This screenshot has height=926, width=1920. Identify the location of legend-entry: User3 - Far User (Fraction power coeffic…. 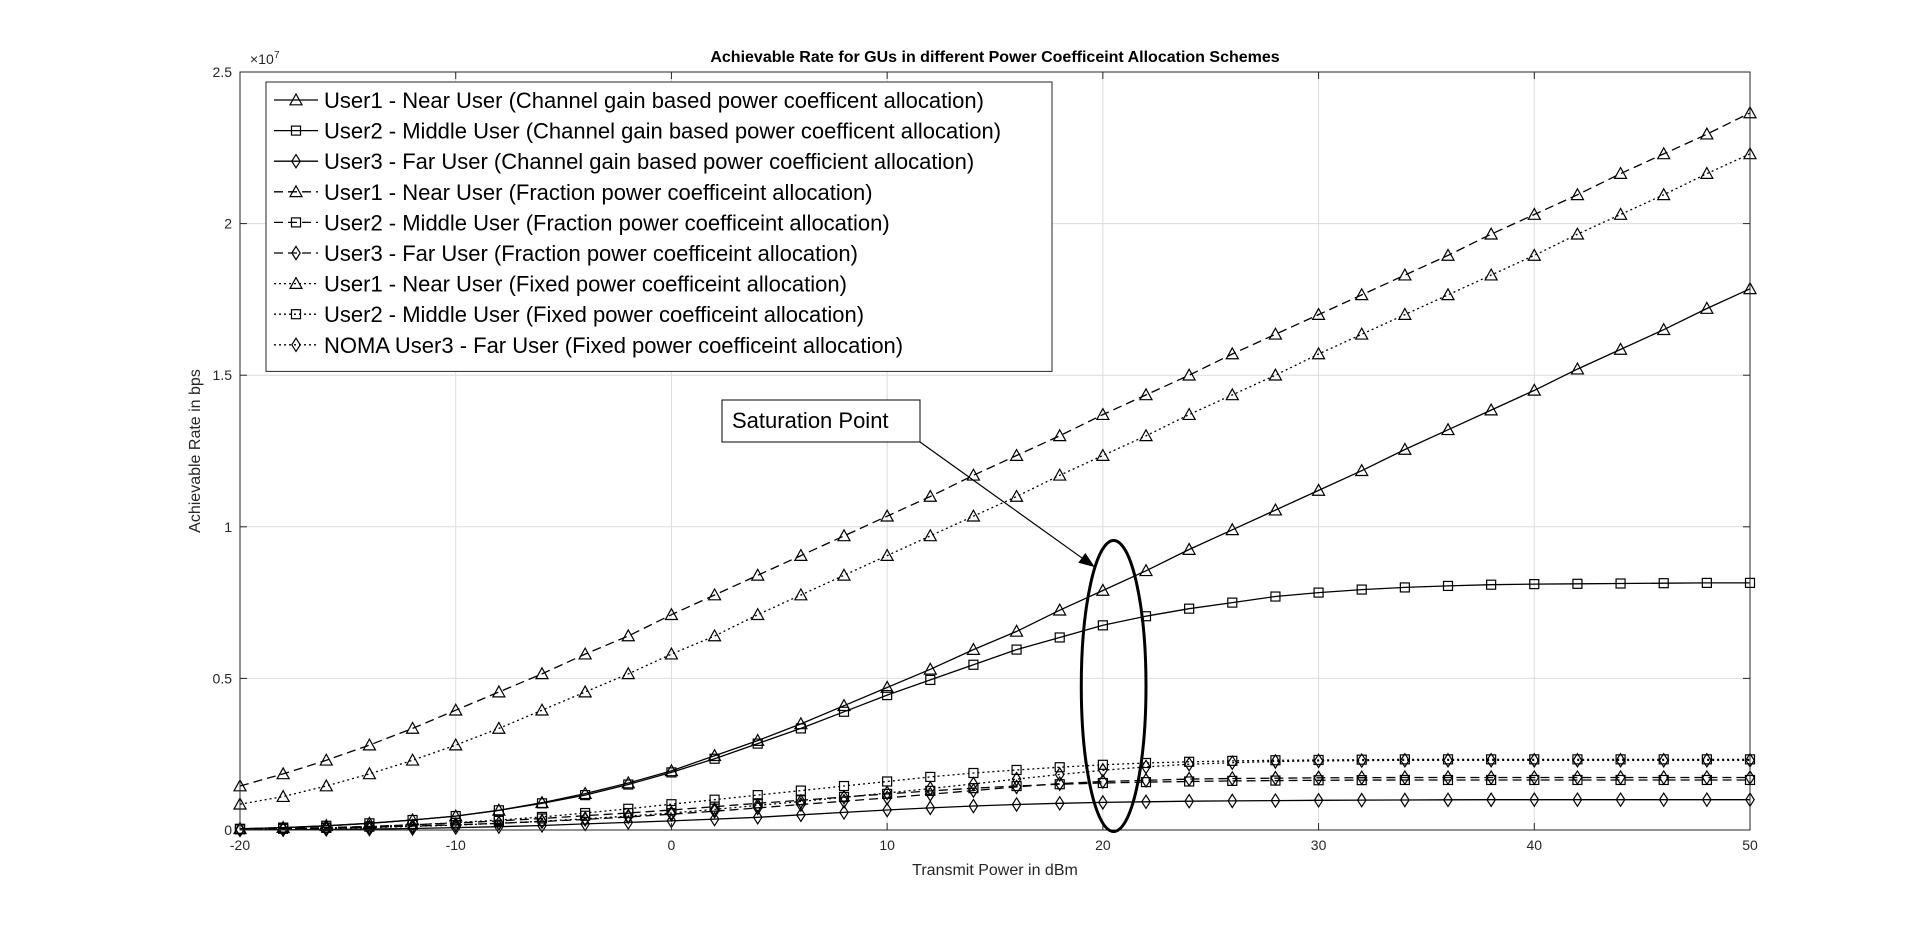
(566, 253).